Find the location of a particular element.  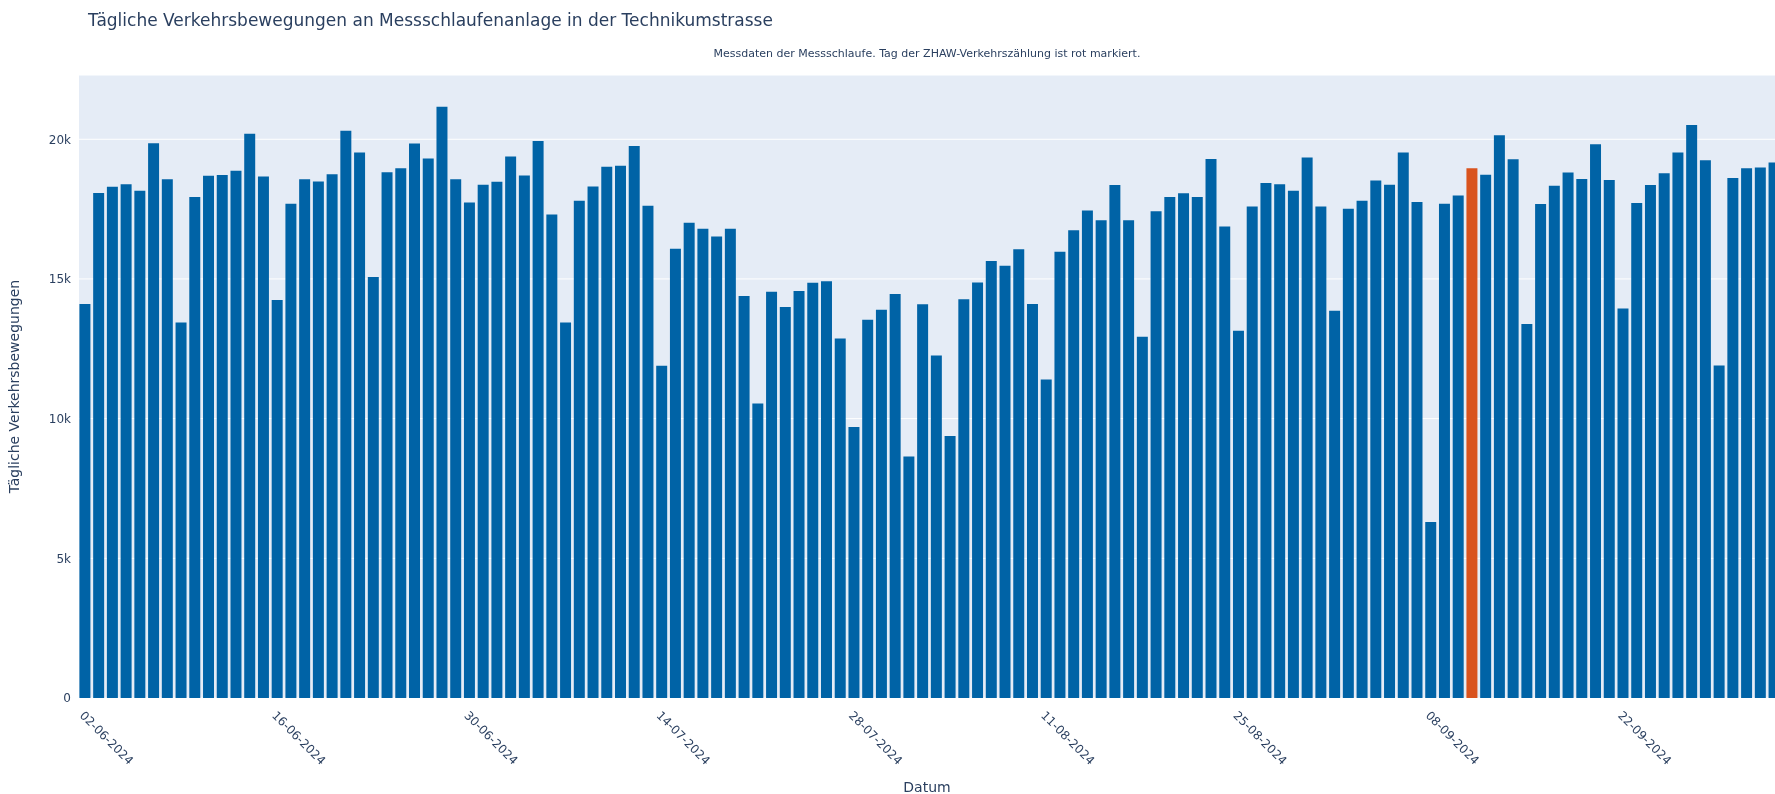

y-tick-label: 0 is located at coordinates (67, 698).